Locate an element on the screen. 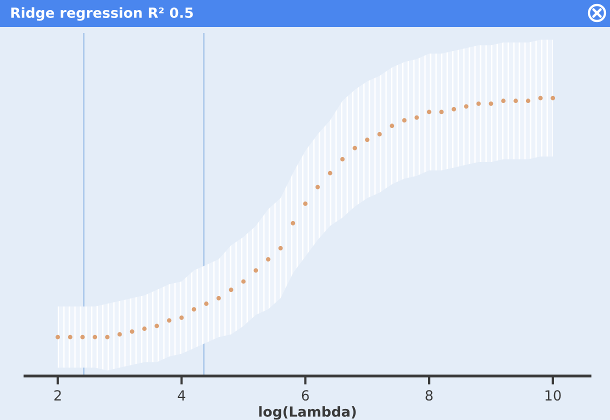  x-tick-label: 4 is located at coordinates (182, 395).